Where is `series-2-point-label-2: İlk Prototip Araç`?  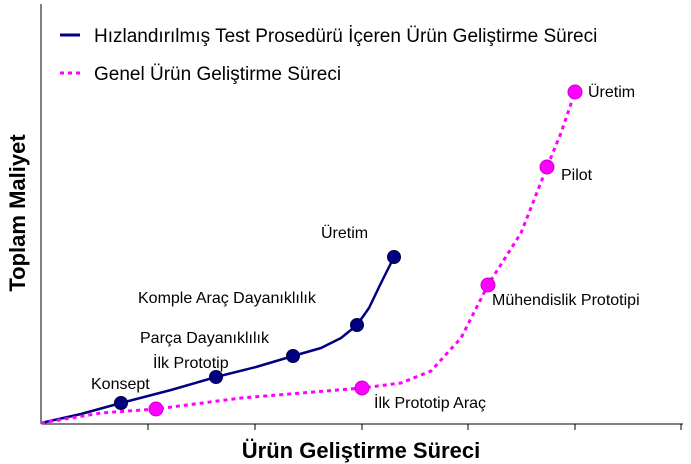
series-2-point-label-2: İlk Prototip Araç is located at coordinates (430, 402).